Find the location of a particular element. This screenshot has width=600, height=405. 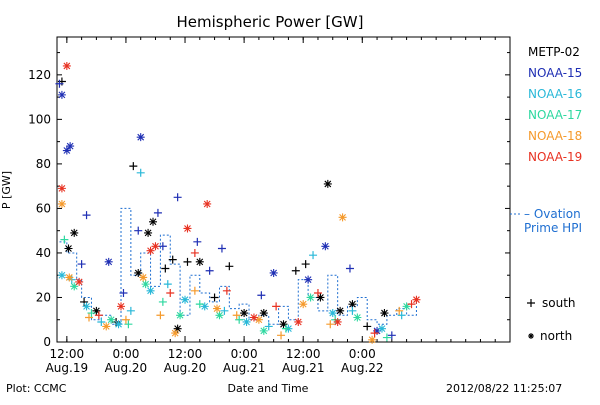

y-tick-label: 60 is located at coordinates (43, 208).